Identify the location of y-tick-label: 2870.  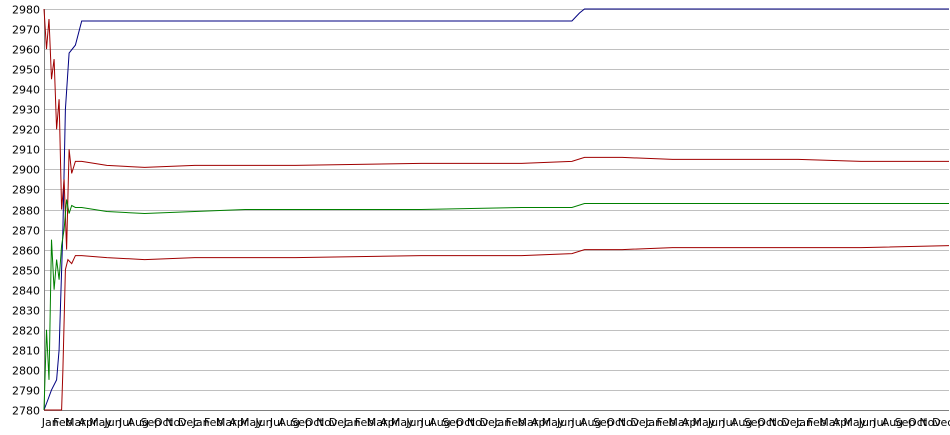
(26, 231).